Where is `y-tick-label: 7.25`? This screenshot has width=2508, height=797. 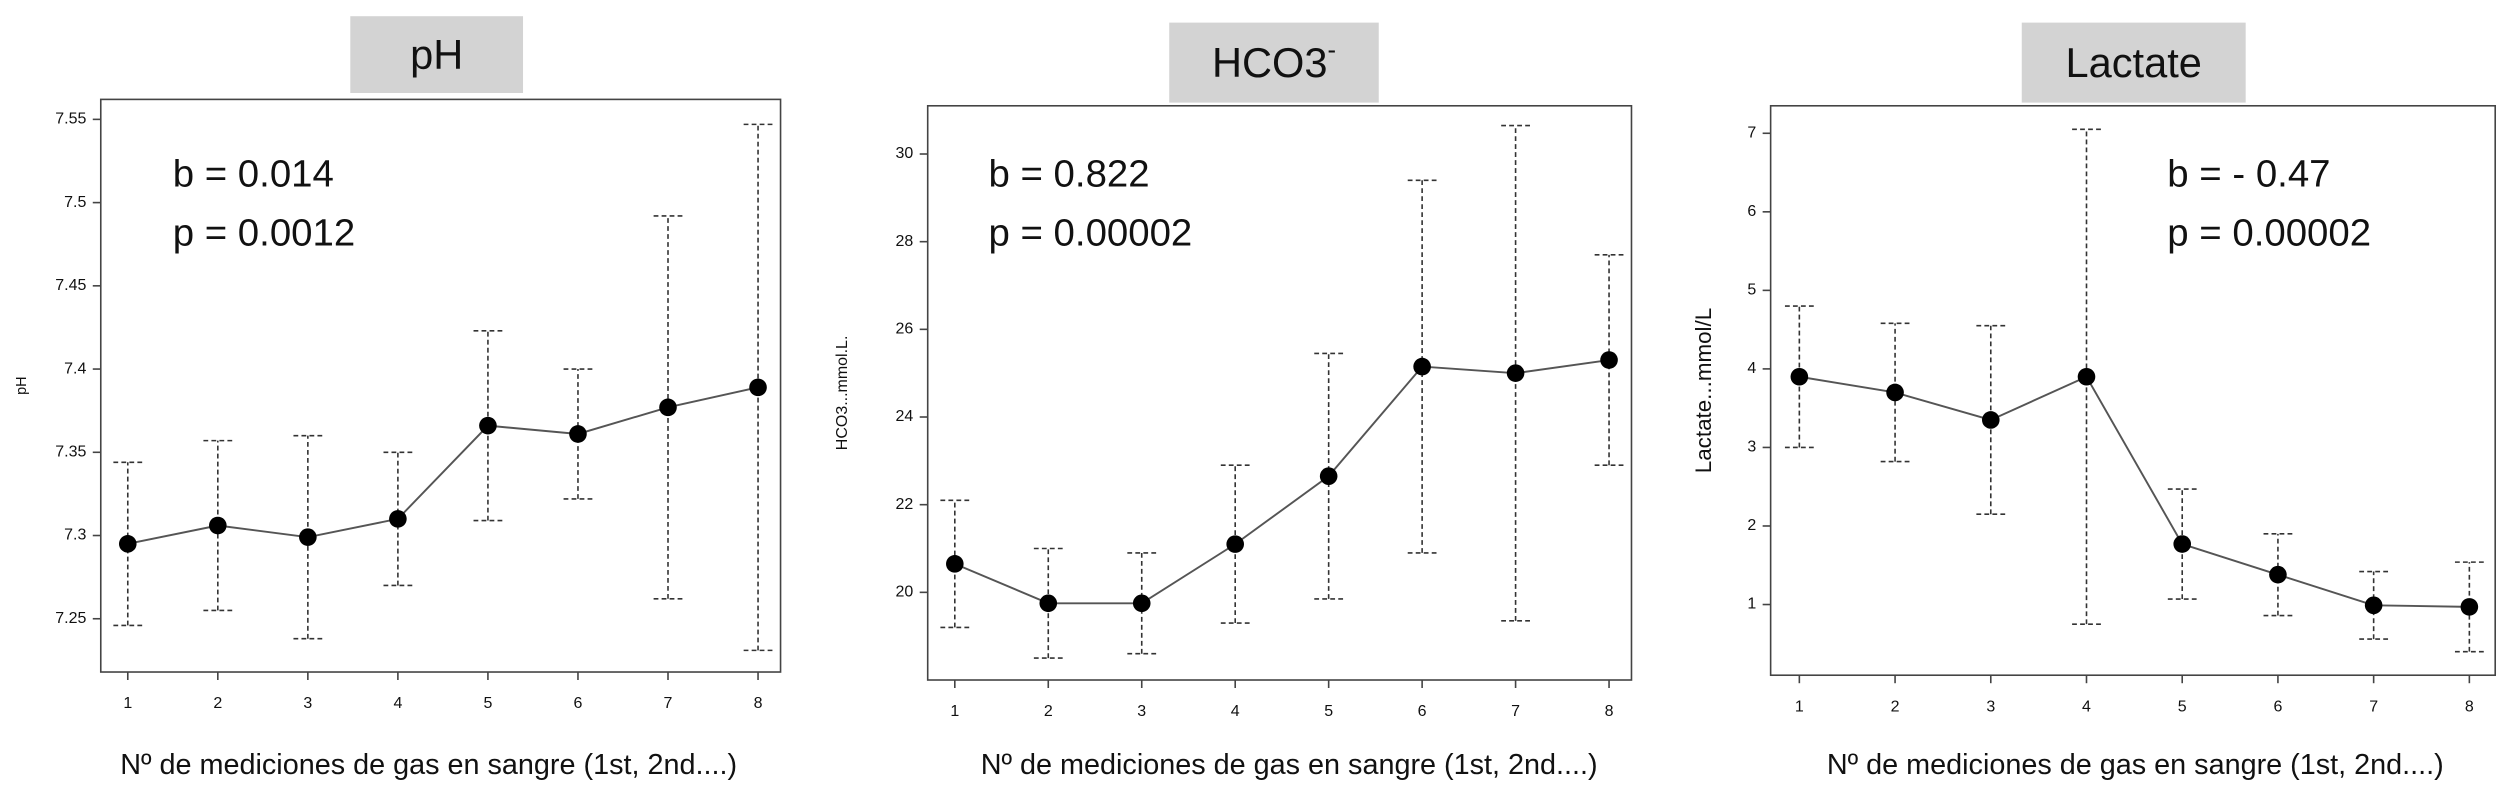
y-tick-label: 7.25 is located at coordinates (70, 618).